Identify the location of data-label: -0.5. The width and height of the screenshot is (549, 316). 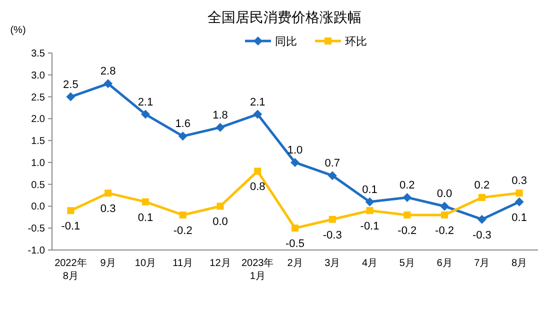
(295, 244).